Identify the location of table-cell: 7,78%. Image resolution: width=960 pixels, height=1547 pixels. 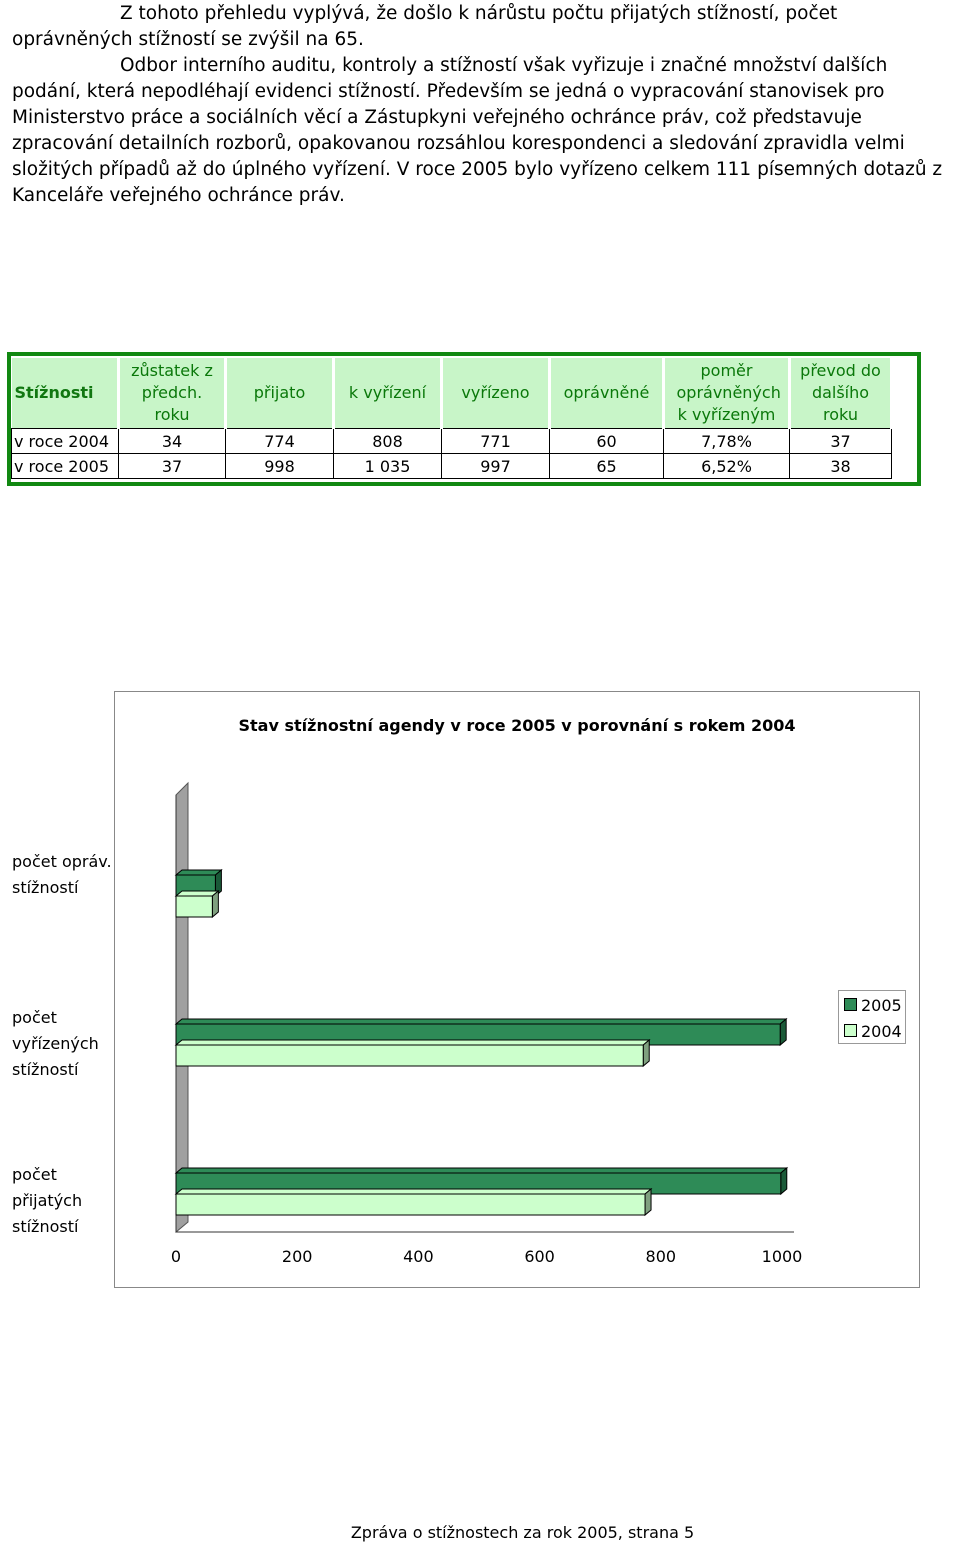
(726, 441).